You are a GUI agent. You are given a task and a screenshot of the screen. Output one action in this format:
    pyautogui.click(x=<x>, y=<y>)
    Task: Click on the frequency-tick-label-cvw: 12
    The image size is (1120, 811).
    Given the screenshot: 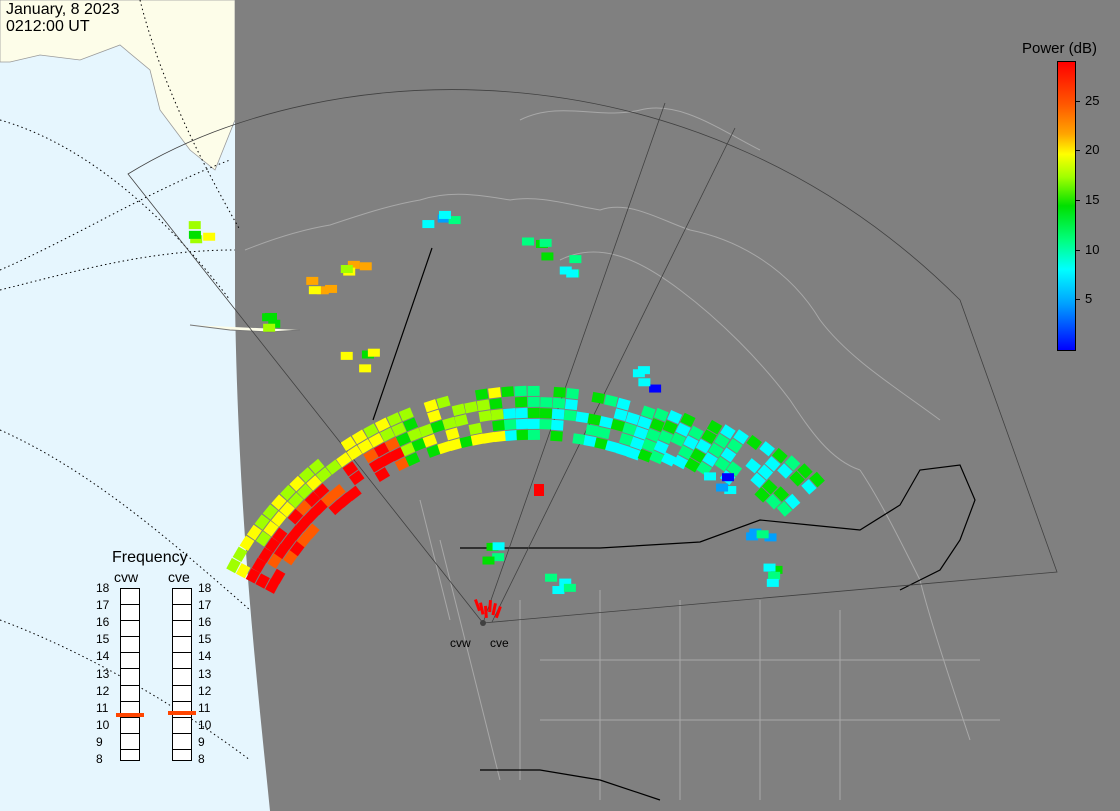 What is the action you would take?
    pyautogui.click(x=103, y=690)
    